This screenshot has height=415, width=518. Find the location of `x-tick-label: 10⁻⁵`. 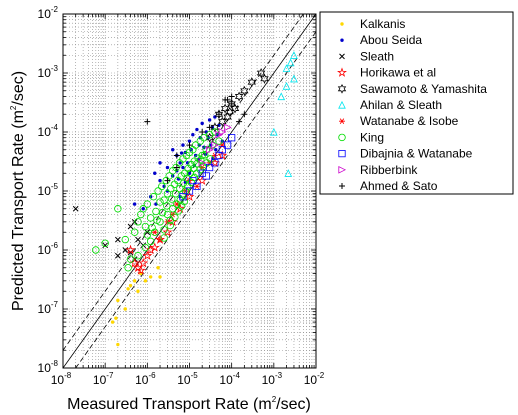

x-tick-label: 10⁻⁵ is located at coordinates (187, 379).